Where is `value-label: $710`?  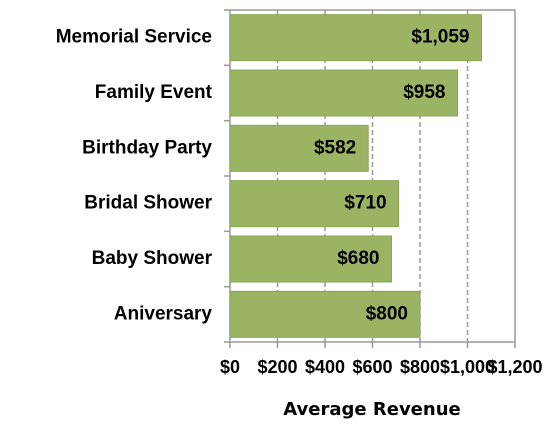
value-label: $710 is located at coordinates (365, 203).